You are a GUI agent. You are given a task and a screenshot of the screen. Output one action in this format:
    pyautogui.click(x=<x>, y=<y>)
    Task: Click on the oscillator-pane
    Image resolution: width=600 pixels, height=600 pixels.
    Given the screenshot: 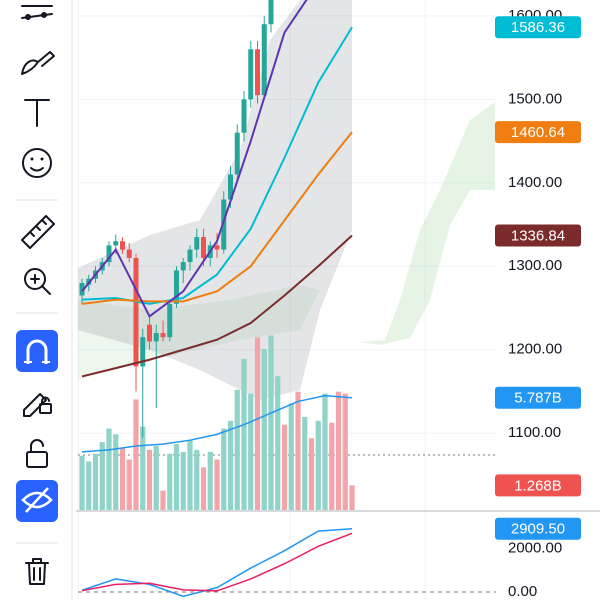 What is the action you would take?
    pyautogui.click(x=217, y=563)
    